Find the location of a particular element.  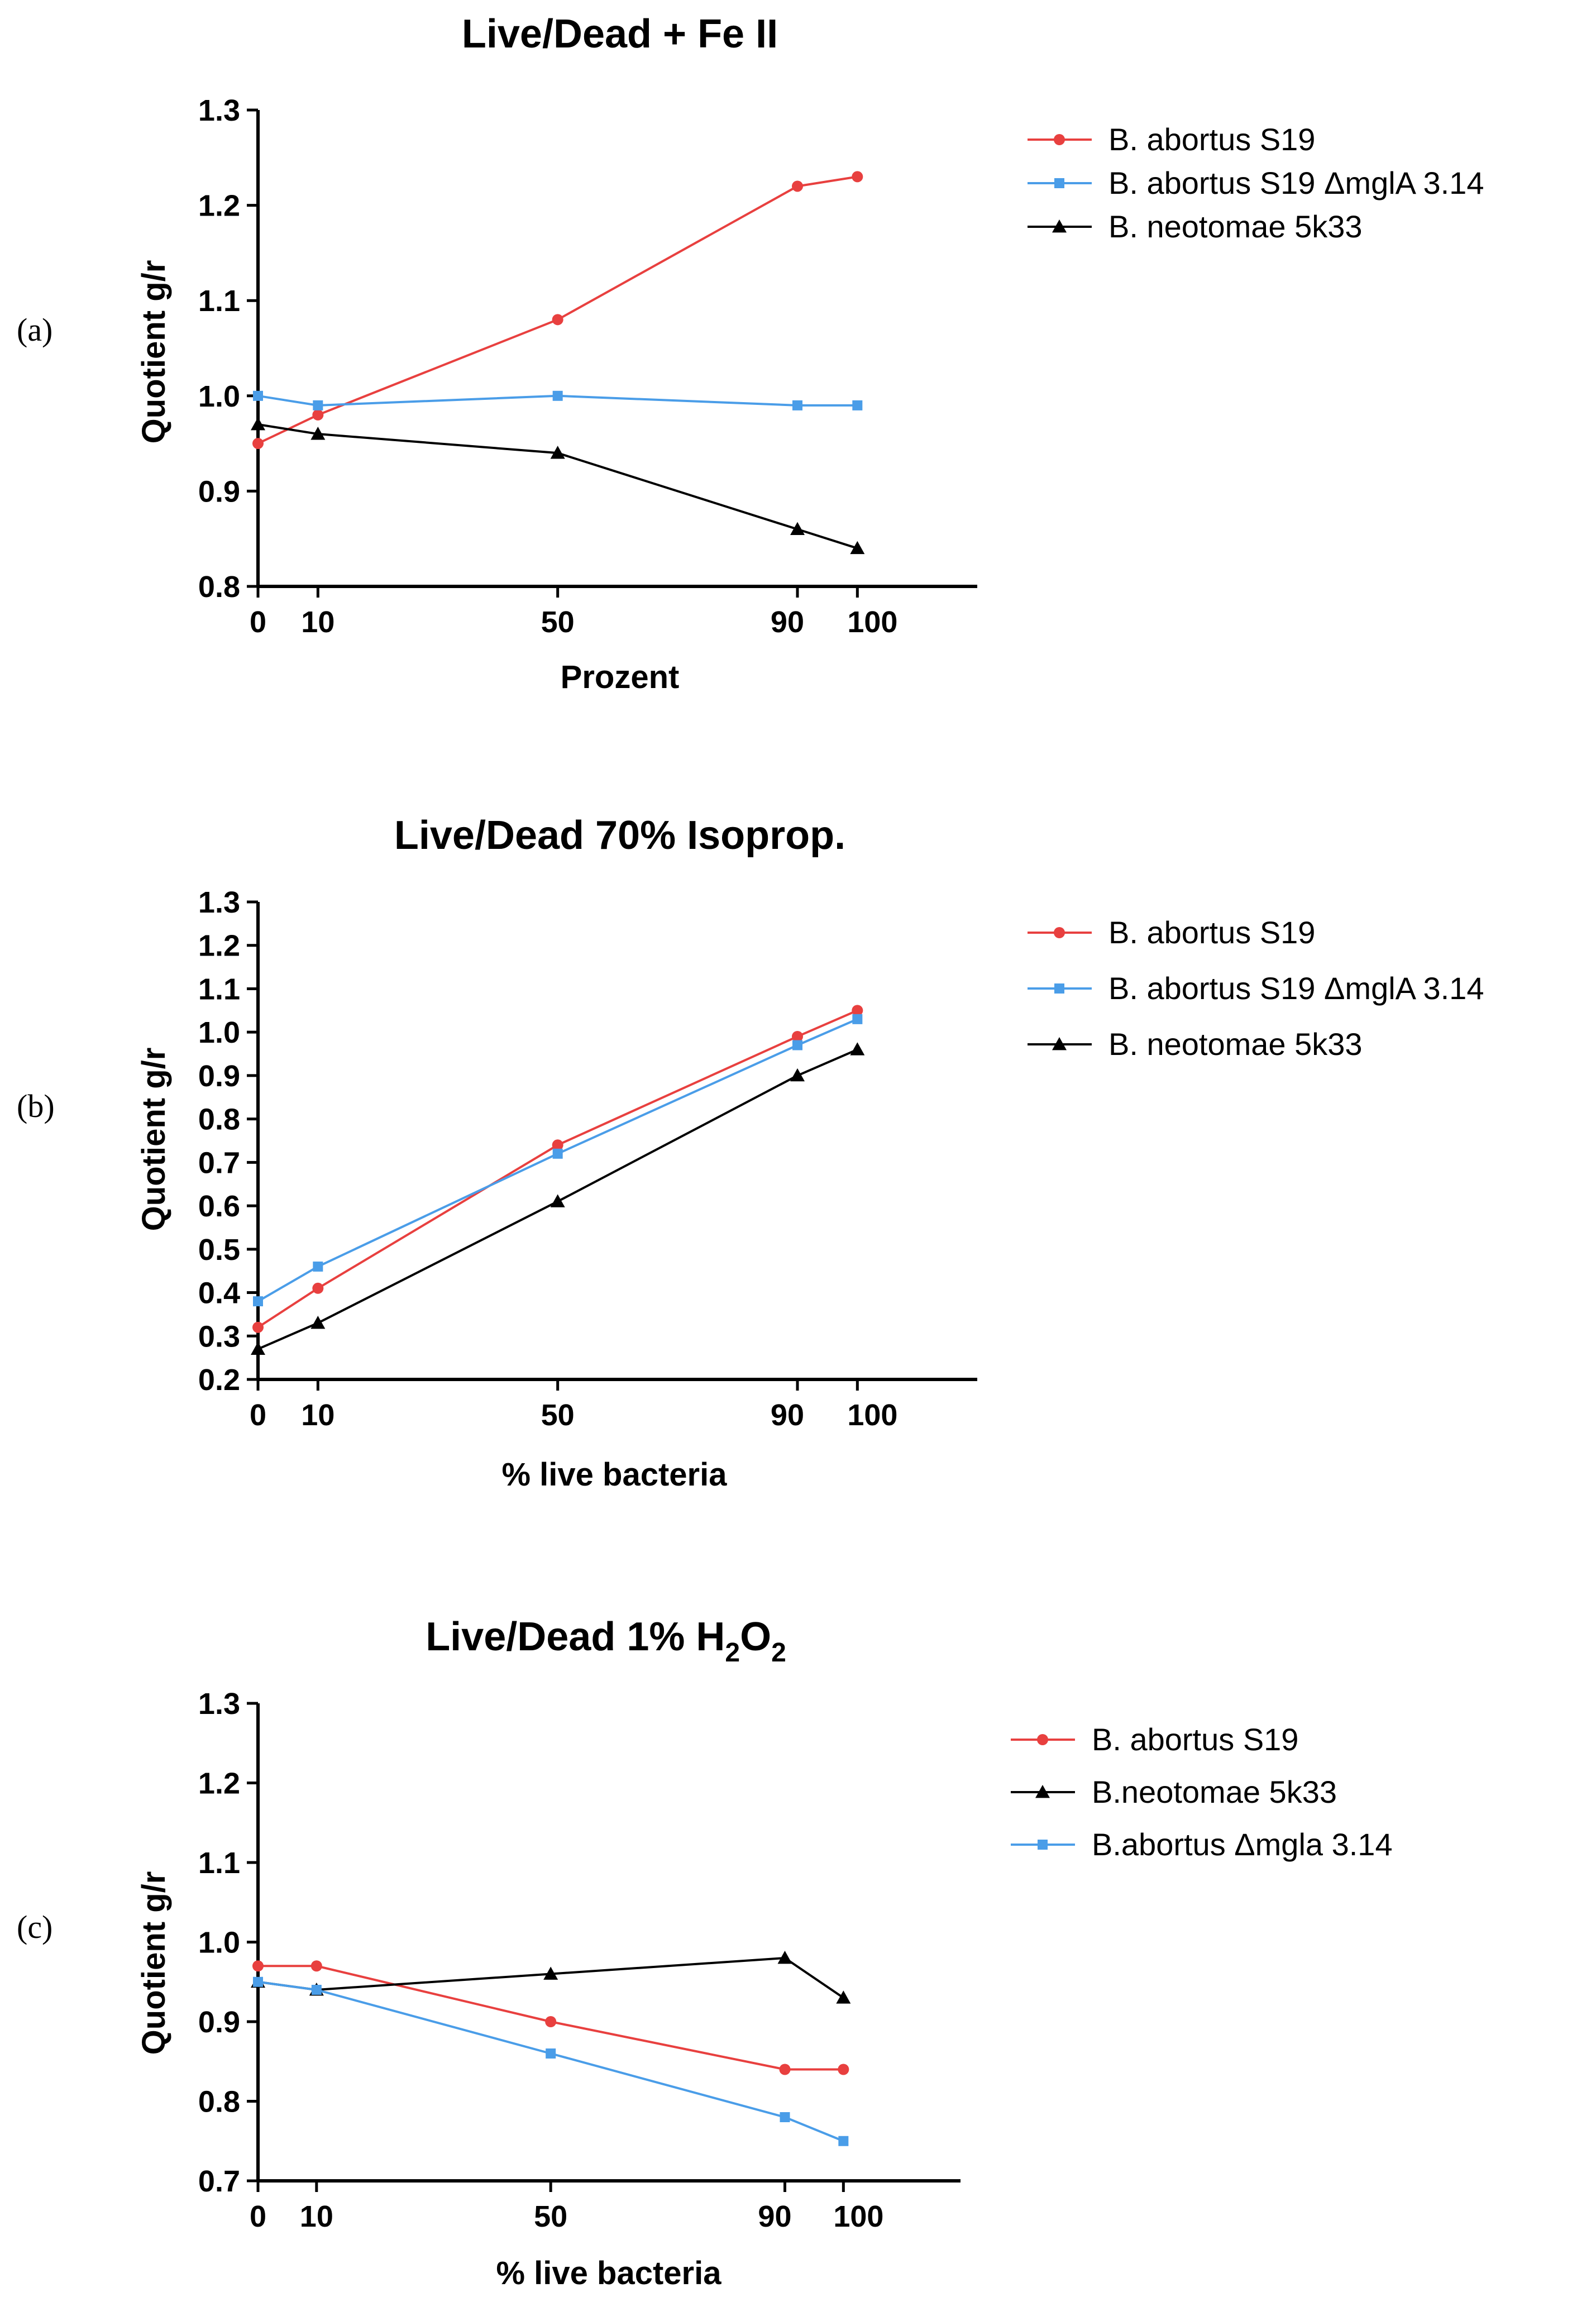

panel-c-xlabel: % live bacteria is located at coordinates (609, 2273).